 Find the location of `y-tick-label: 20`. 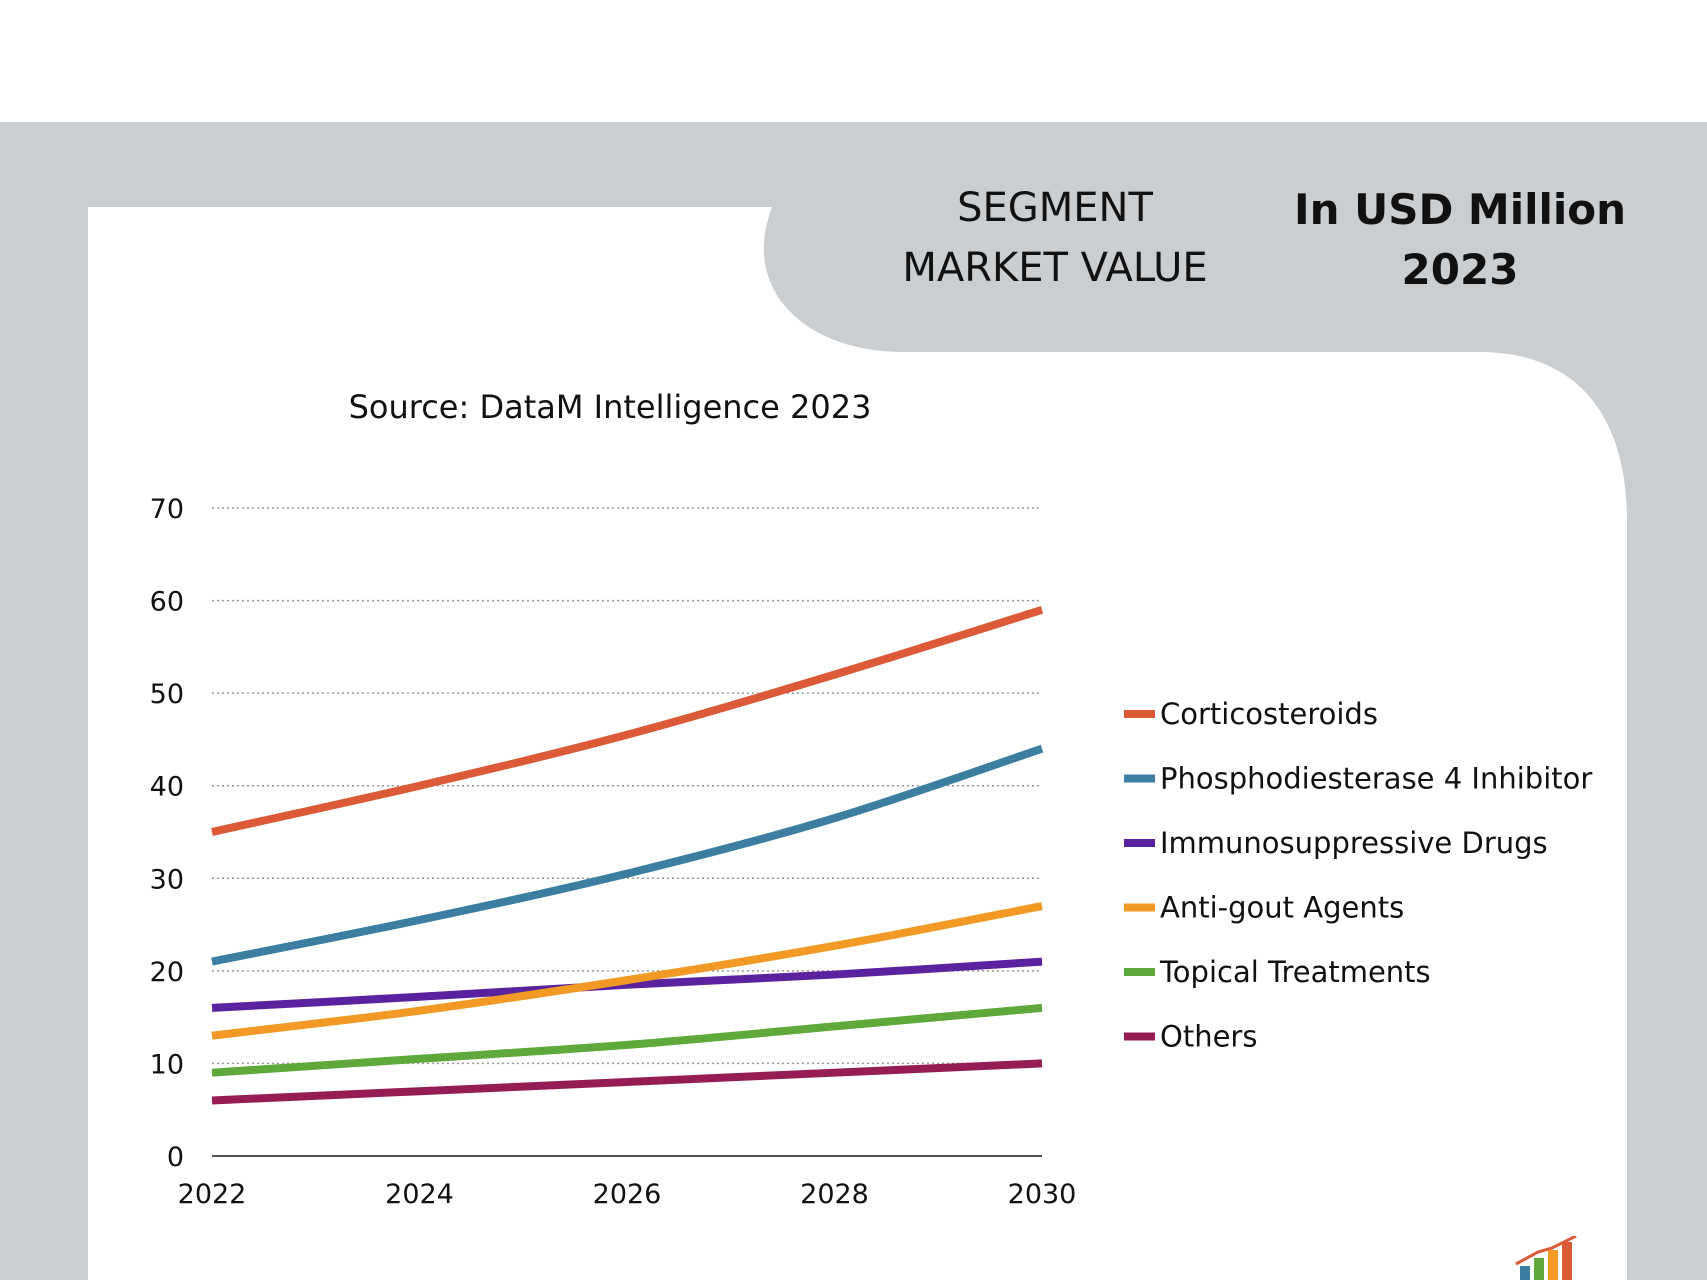

y-tick-label: 20 is located at coordinates (167, 972).